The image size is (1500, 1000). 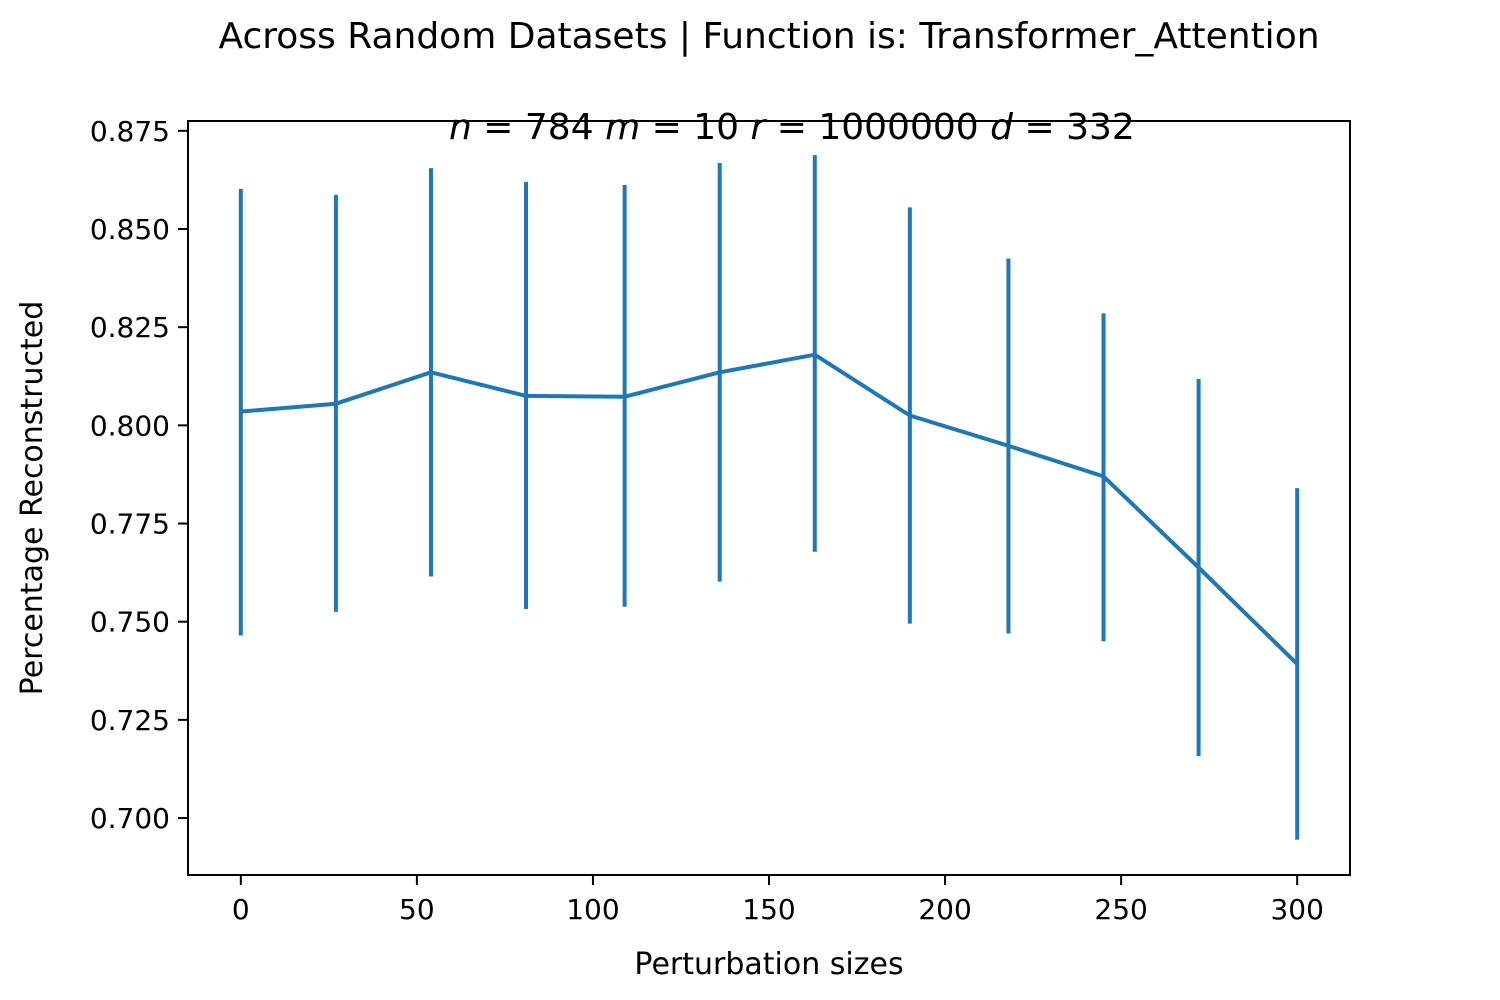 What do you see at coordinates (1100, 127) in the screenshot?
I see `subtitle-value-d: 332` at bounding box center [1100, 127].